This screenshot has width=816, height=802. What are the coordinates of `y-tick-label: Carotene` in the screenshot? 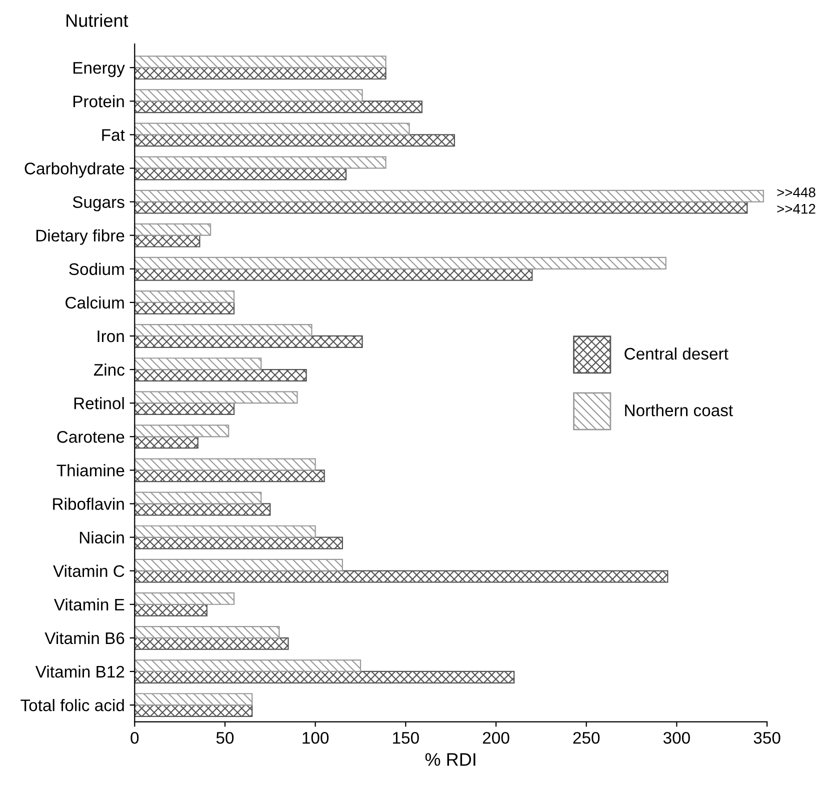 It's located at (90, 437).